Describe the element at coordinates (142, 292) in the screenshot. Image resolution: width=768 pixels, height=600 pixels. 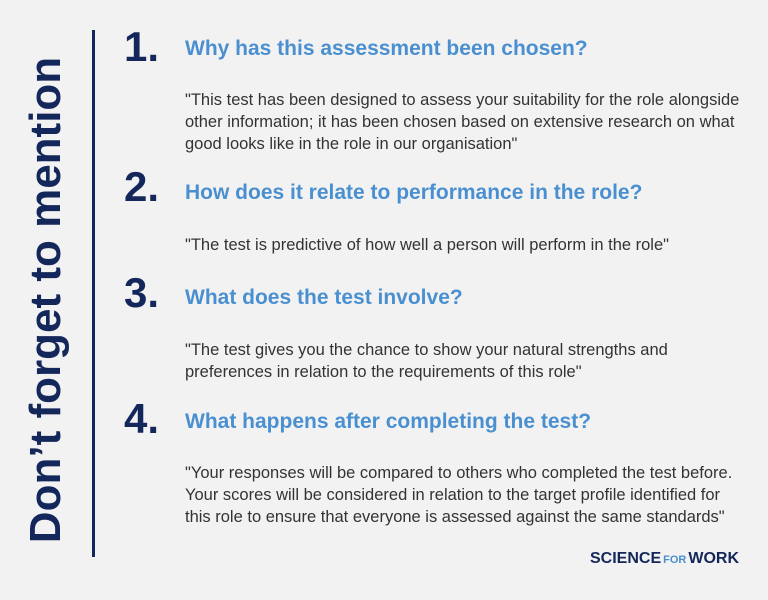
I see `item-number: 3.` at that location.